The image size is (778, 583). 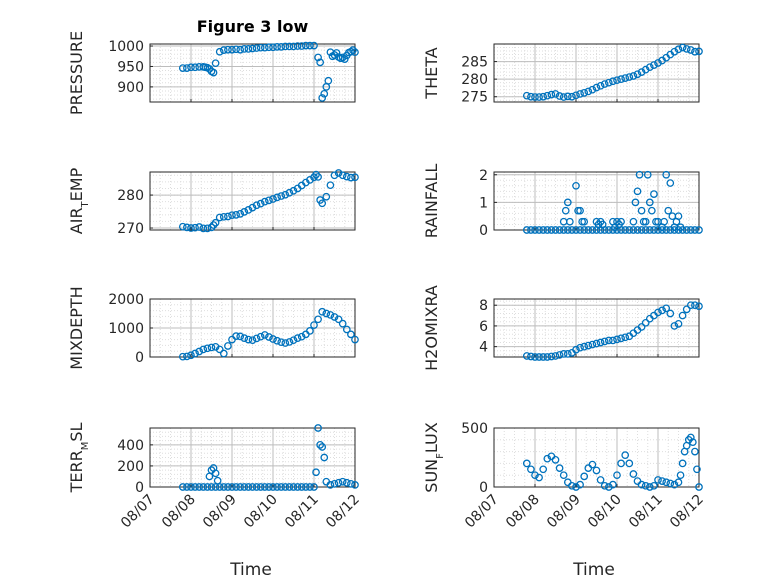 What do you see at coordinates (474, 98) in the screenshot?
I see `y-tick-label: 275` at bounding box center [474, 98].